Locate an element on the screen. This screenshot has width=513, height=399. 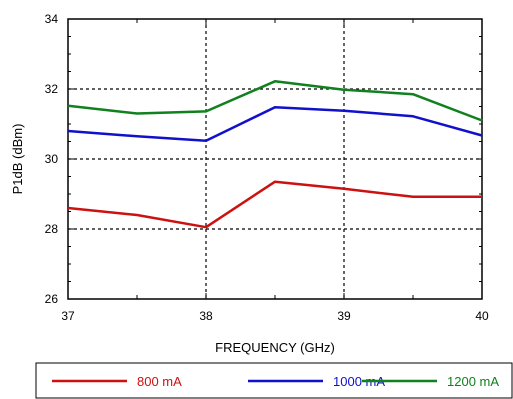
y-axis-title: P1dB (dBm) is located at coordinates (17, 159).